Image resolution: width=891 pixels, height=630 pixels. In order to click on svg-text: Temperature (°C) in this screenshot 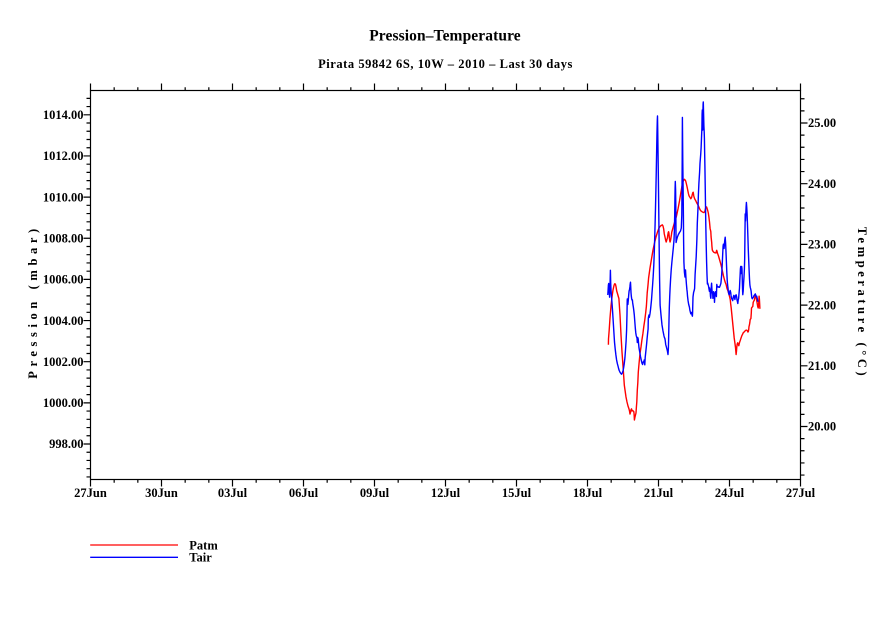, I will do `click(862, 303)`.